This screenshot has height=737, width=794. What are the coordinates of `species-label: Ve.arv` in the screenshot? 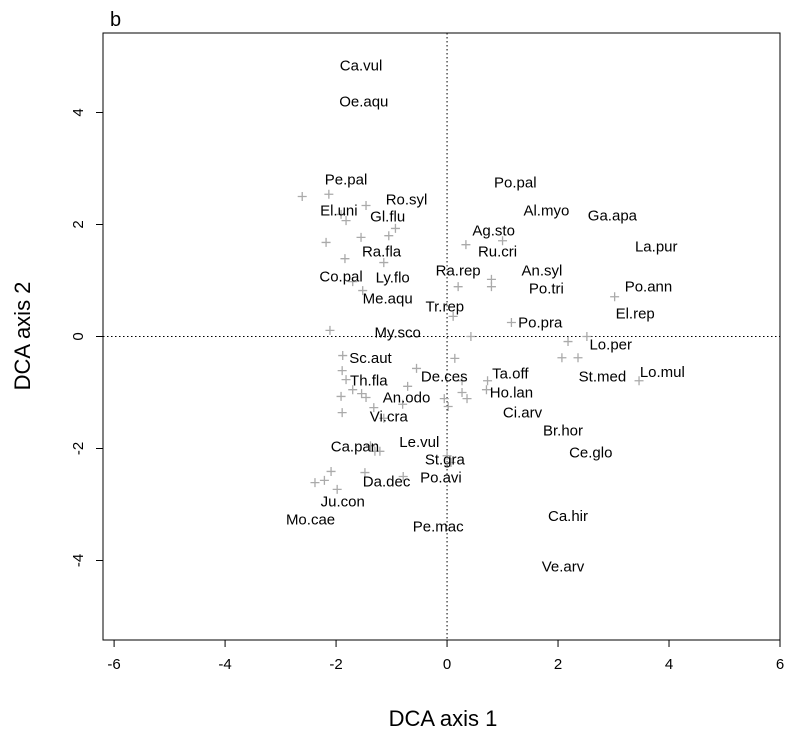 It's located at (563, 567).